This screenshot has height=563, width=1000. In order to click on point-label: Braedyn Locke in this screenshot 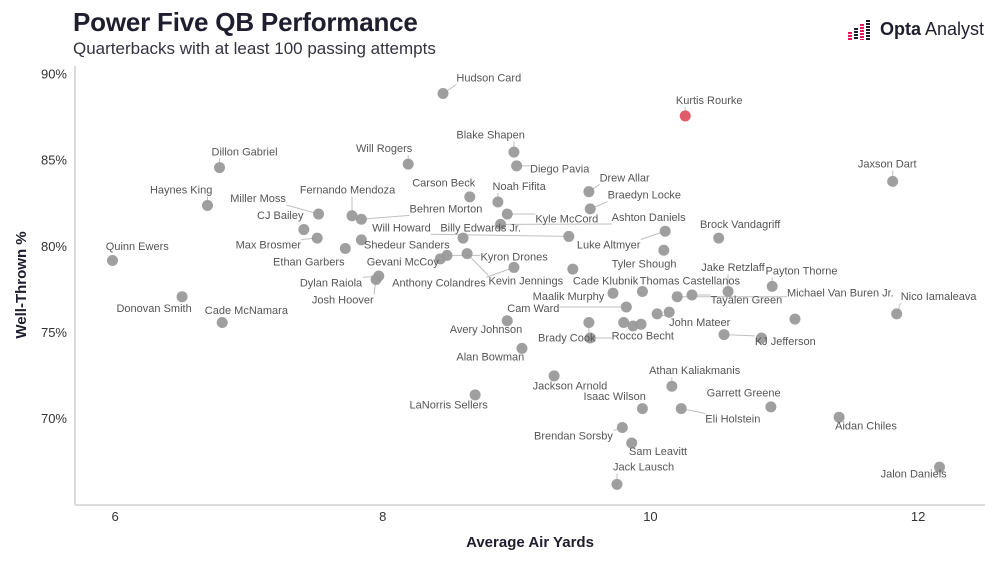, I will do `click(644, 196)`.